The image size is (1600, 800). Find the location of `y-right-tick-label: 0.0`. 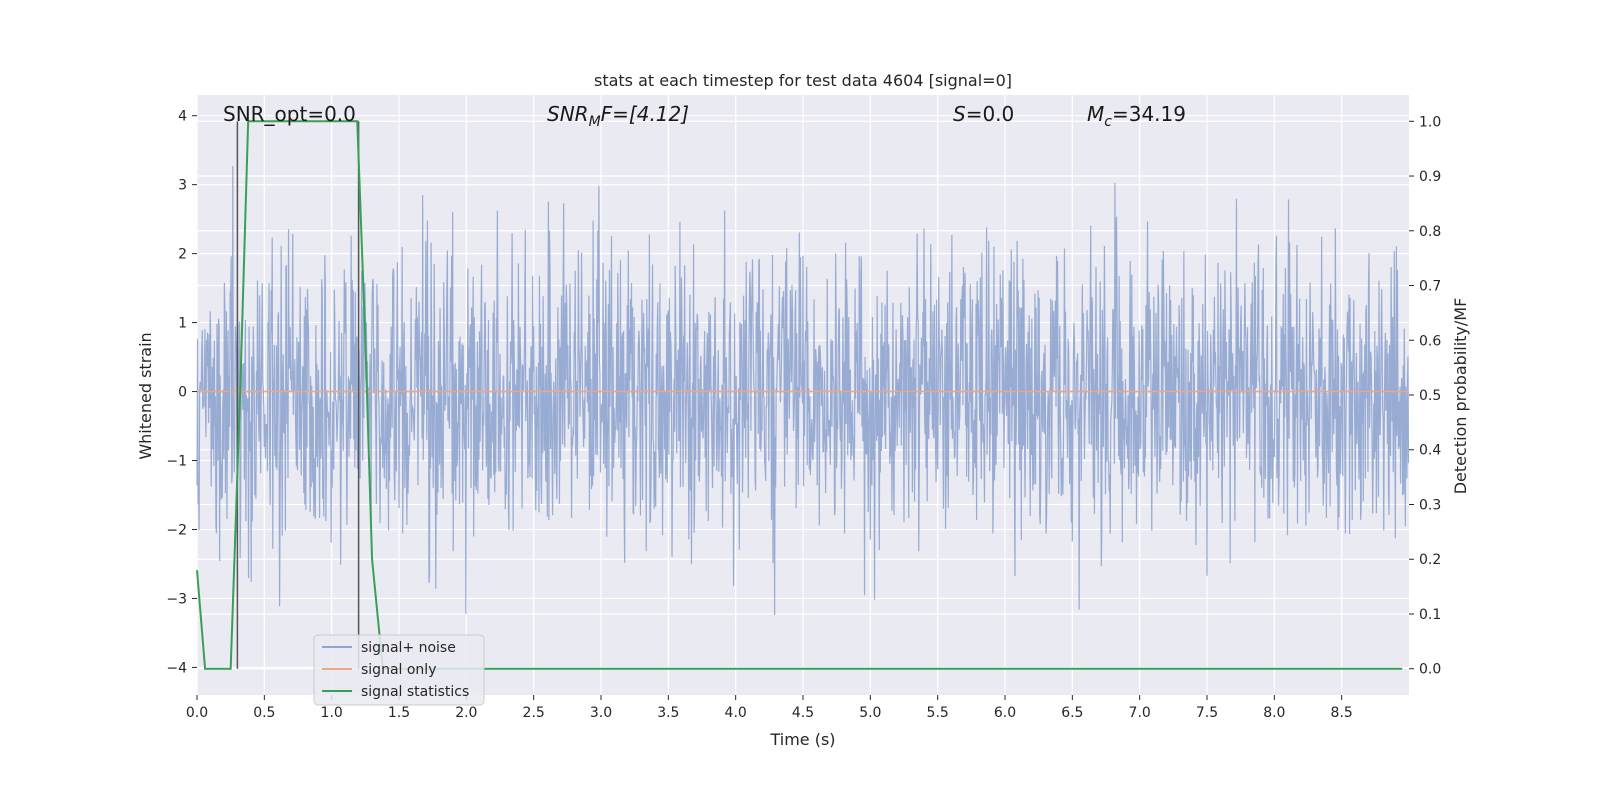

y-right-tick-label: 0.0 is located at coordinates (1430, 670).